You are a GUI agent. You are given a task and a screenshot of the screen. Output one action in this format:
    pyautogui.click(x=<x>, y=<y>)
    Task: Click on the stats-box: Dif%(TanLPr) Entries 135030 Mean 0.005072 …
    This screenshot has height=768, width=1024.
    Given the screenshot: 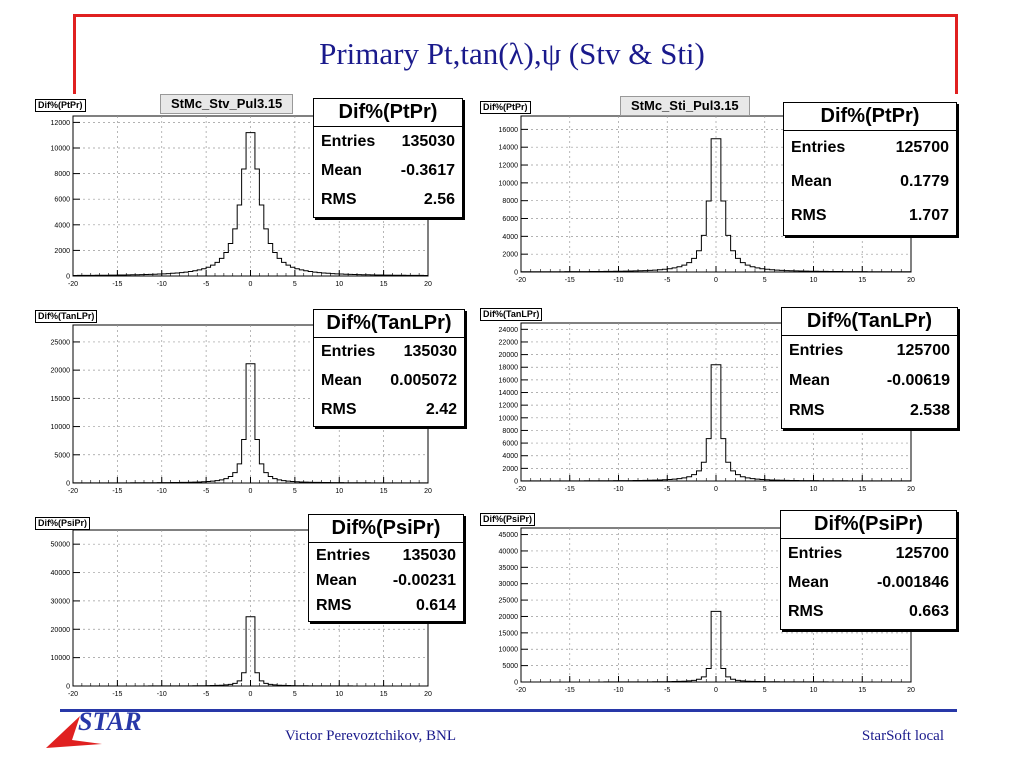 What is the action you would take?
    pyautogui.click(x=389, y=368)
    